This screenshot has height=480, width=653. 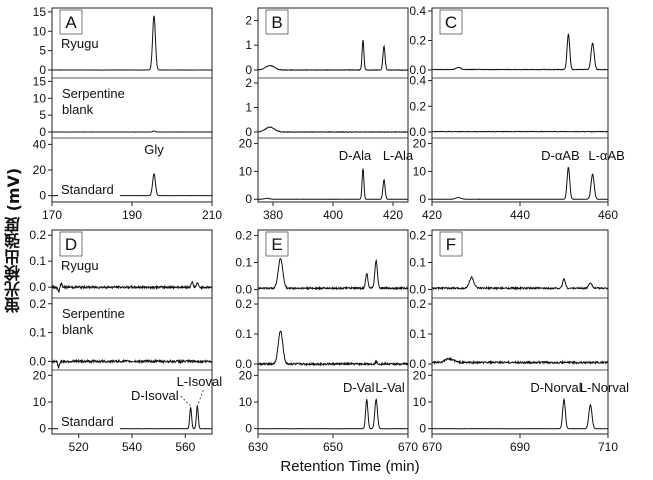 What do you see at coordinates (608, 215) in the screenshot?
I see `x-tick-label: 460` at bounding box center [608, 215].